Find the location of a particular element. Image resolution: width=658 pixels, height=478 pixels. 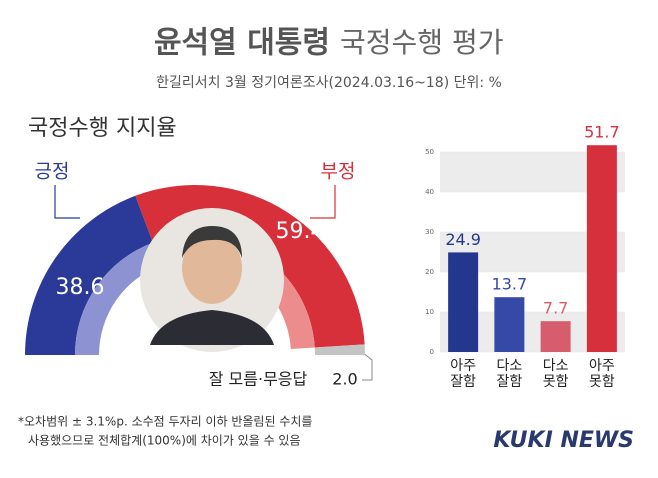

pie-value-label: 38.6 is located at coordinates (80, 287).